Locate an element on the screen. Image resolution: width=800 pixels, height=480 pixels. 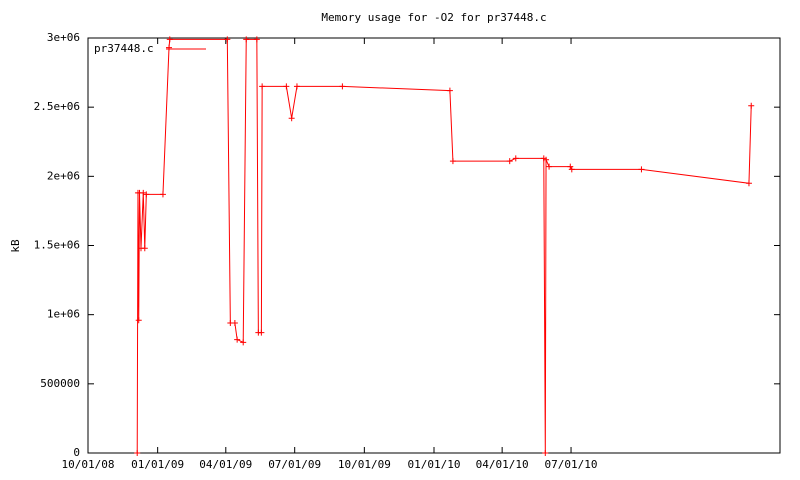
y-tick-label: 1.5e+06 is located at coordinates (57, 245).